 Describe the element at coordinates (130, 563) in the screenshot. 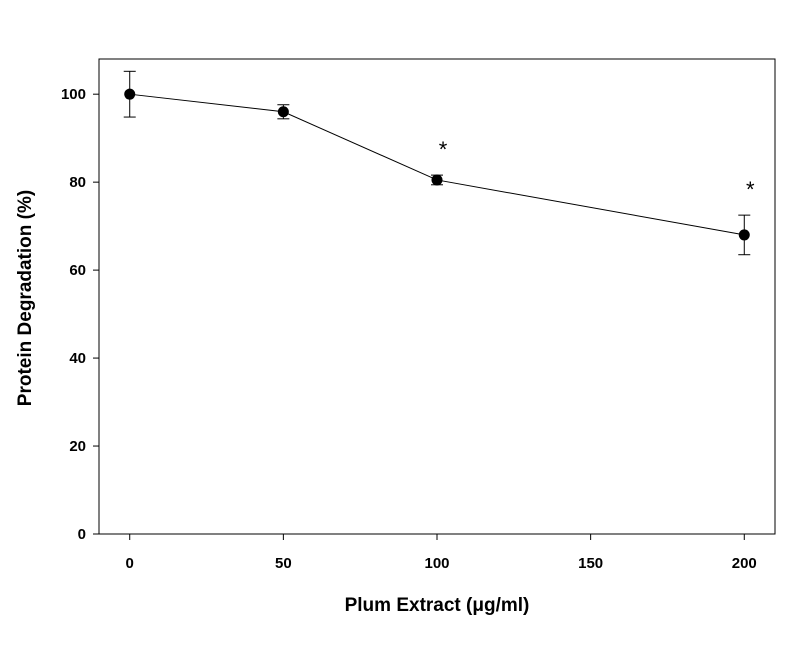

I see `x-tick-label: 0` at that location.